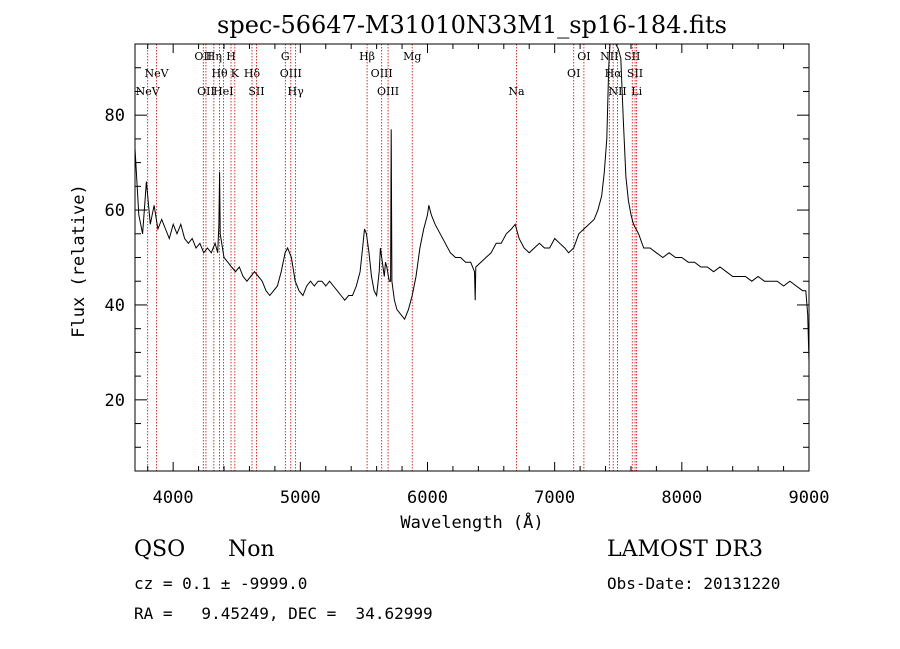  What do you see at coordinates (235, 73) in the screenshot?
I see `line-label-k: K` at bounding box center [235, 73].